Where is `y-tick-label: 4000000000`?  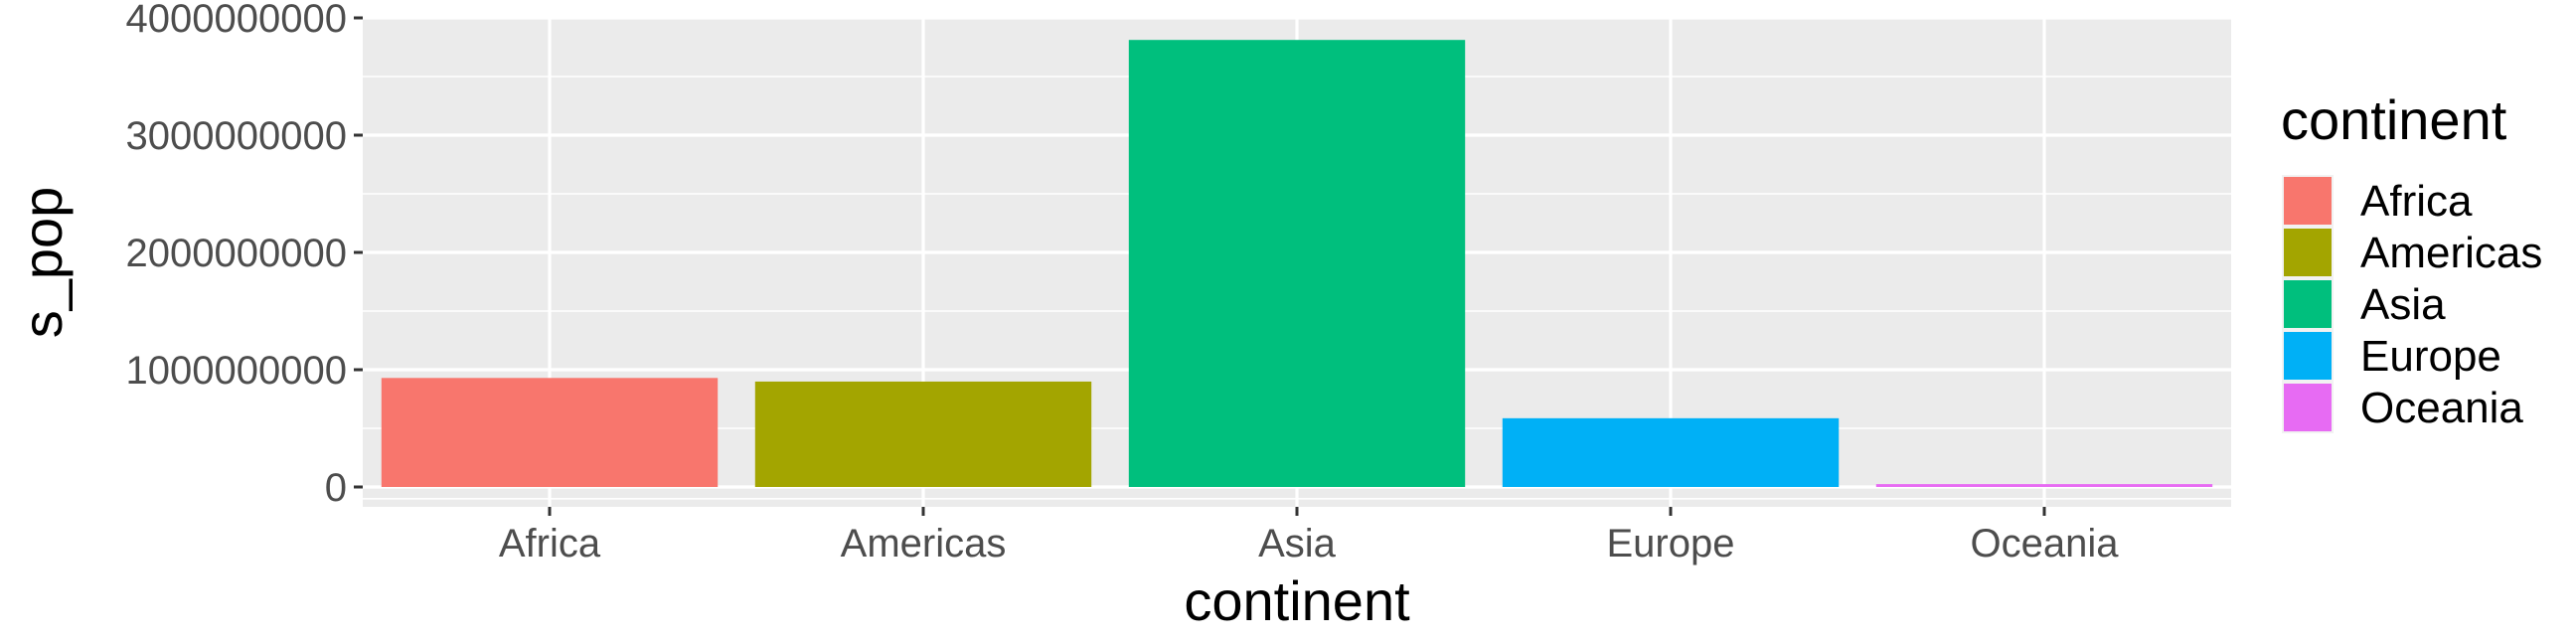 y-tick-label: 4000000000 is located at coordinates (236, 20).